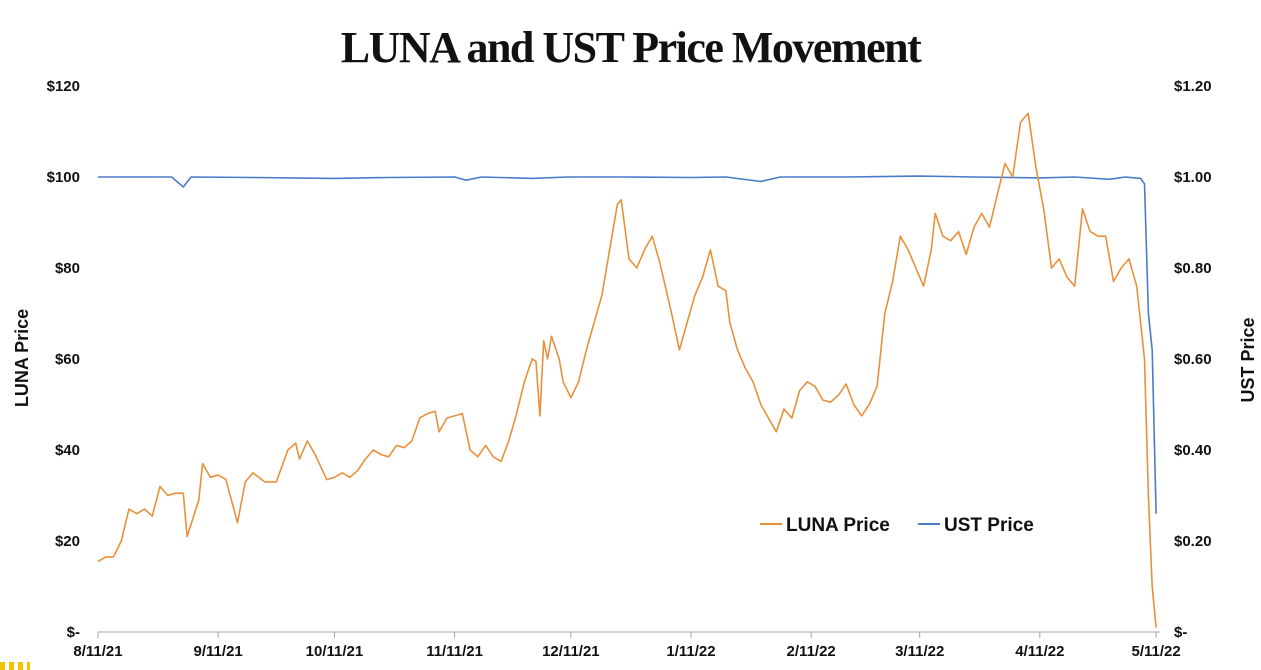  Describe the element at coordinates (811, 651) in the screenshot. I see `x-tick-label: 2/11/22` at that location.